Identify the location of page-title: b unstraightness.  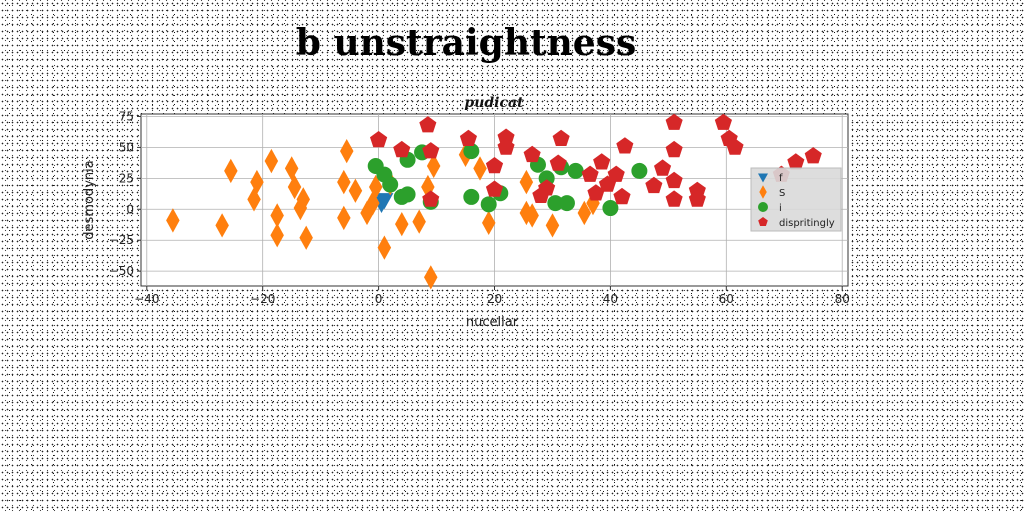
(466, 43).